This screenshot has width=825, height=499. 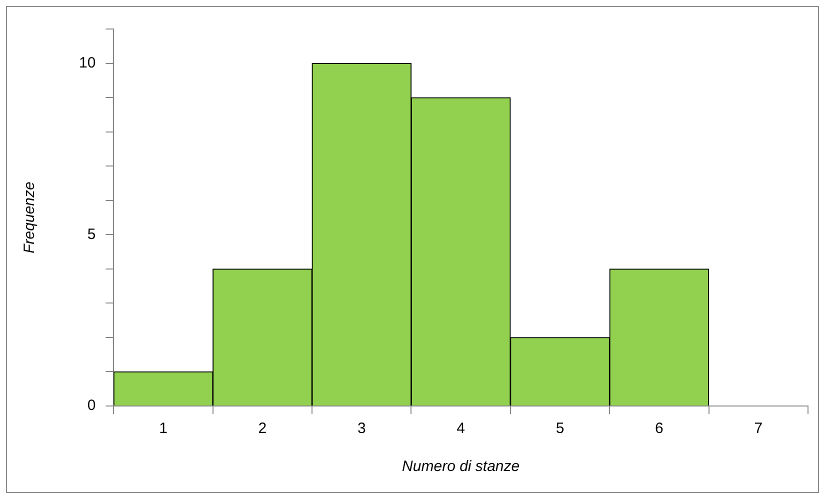 What do you see at coordinates (361, 429) in the screenshot?
I see `x-tick-label: 3` at bounding box center [361, 429].